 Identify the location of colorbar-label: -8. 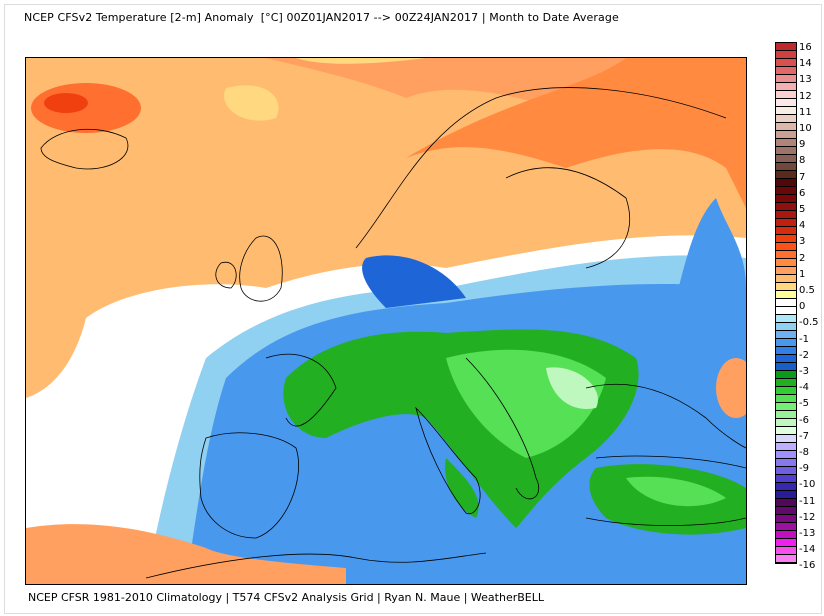
(804, 452).